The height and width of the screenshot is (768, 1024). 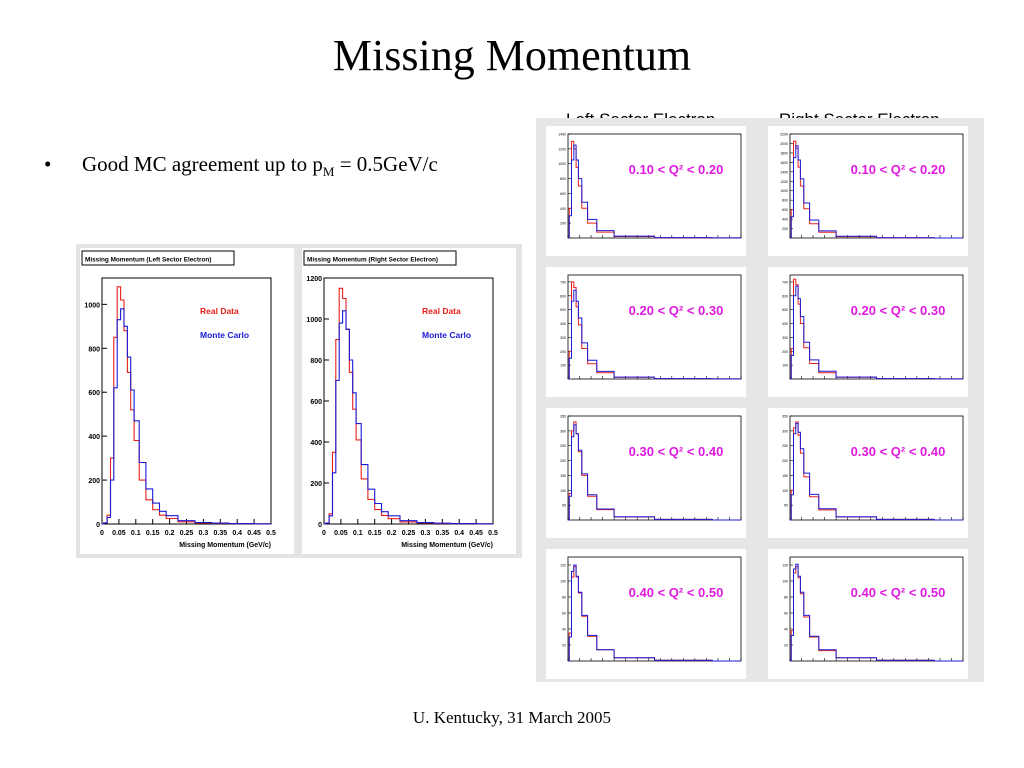 I want to click on y-tick-label: 1800, so click(x=784, y=153).